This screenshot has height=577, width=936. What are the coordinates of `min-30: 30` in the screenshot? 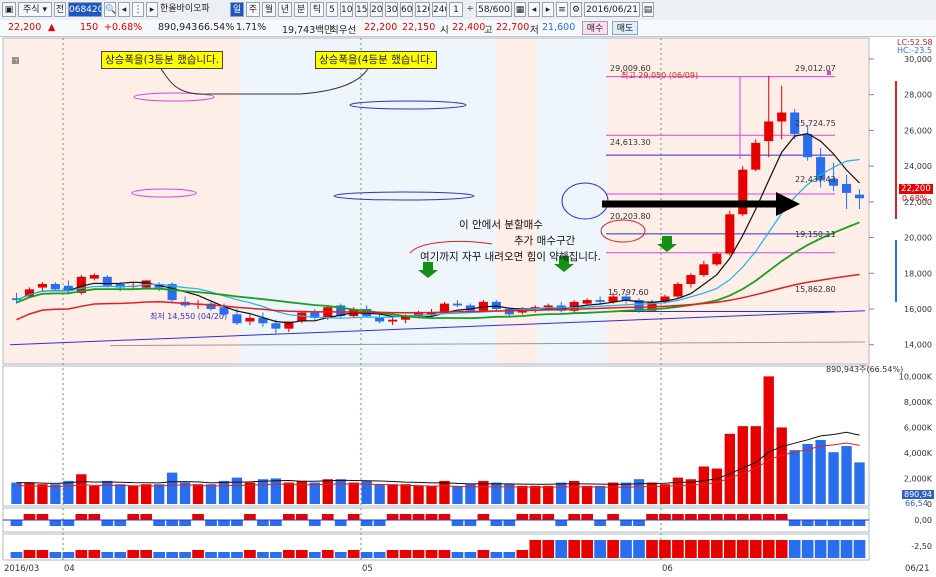 It's located at (391, 9).